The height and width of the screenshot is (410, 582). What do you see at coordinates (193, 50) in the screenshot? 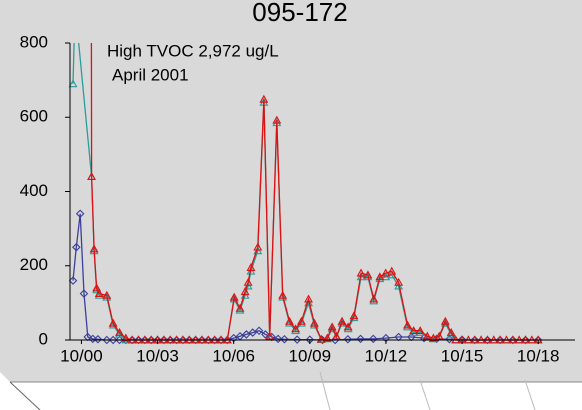
I see `annotation: High TVOC 2,972 ug/L` at bounding box center [193, 50].